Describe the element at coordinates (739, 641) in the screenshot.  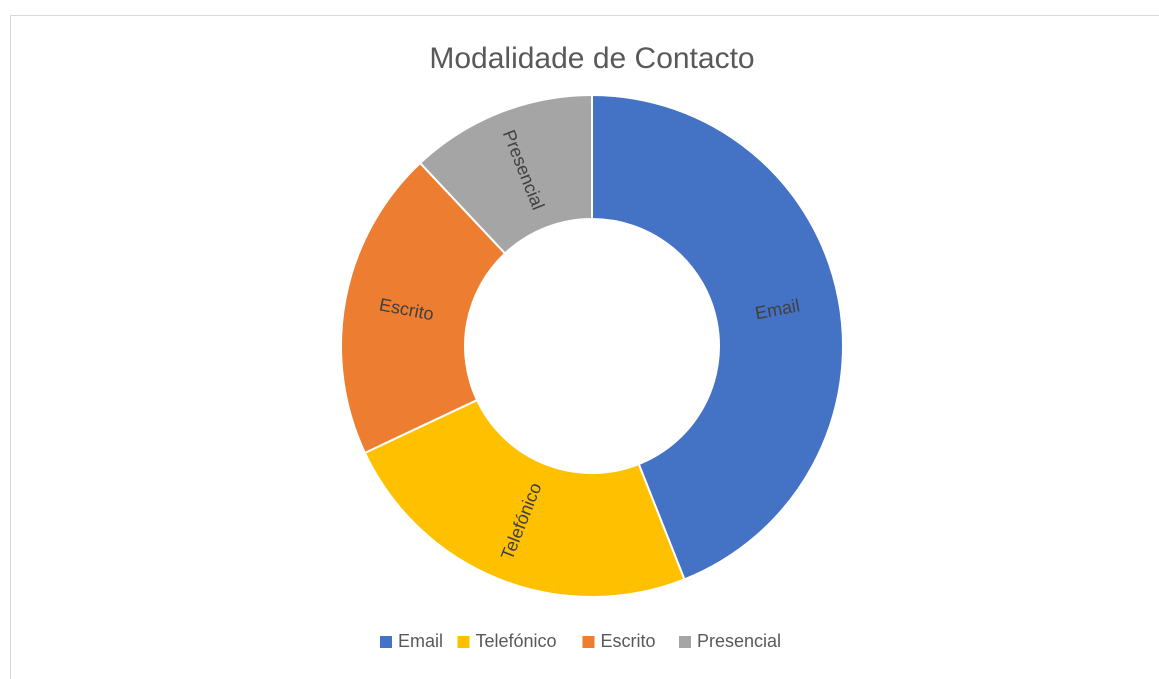
I see `legend-label: Presencial` at that location.